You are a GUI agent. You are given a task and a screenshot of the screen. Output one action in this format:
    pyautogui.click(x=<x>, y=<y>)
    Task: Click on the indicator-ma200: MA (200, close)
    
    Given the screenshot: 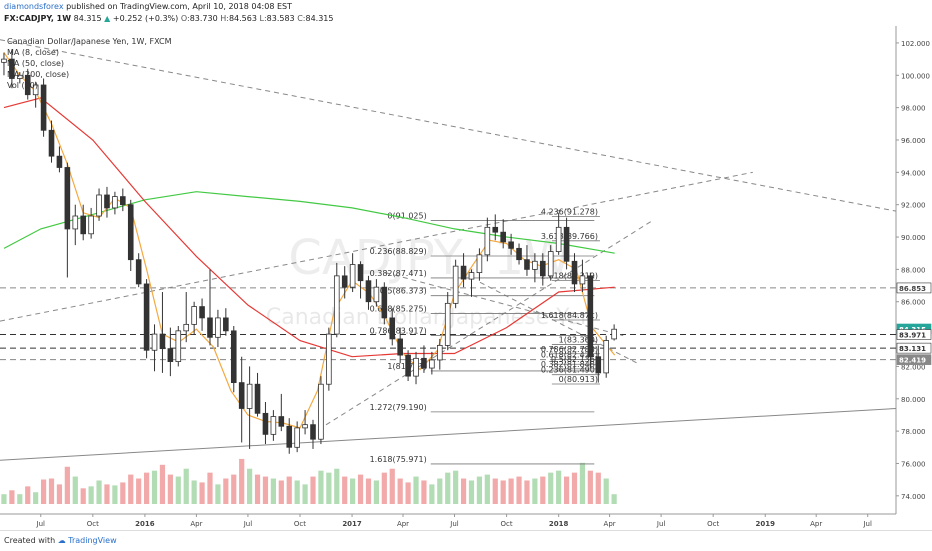 What is the action you would take?
    pyautogui.click(x=38, y=74)
    